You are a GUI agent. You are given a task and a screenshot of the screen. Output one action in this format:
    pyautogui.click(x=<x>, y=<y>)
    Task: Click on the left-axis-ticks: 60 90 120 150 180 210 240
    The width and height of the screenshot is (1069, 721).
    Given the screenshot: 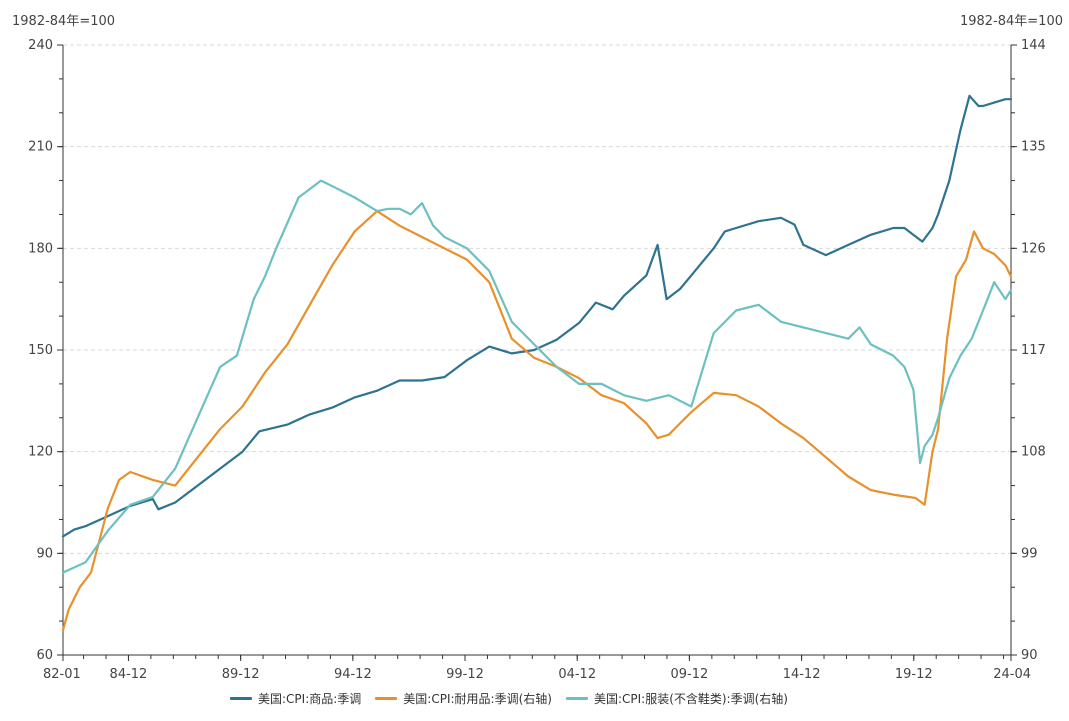 What is the action you would take?
    pyautogui.click(x=40, y=350)
    